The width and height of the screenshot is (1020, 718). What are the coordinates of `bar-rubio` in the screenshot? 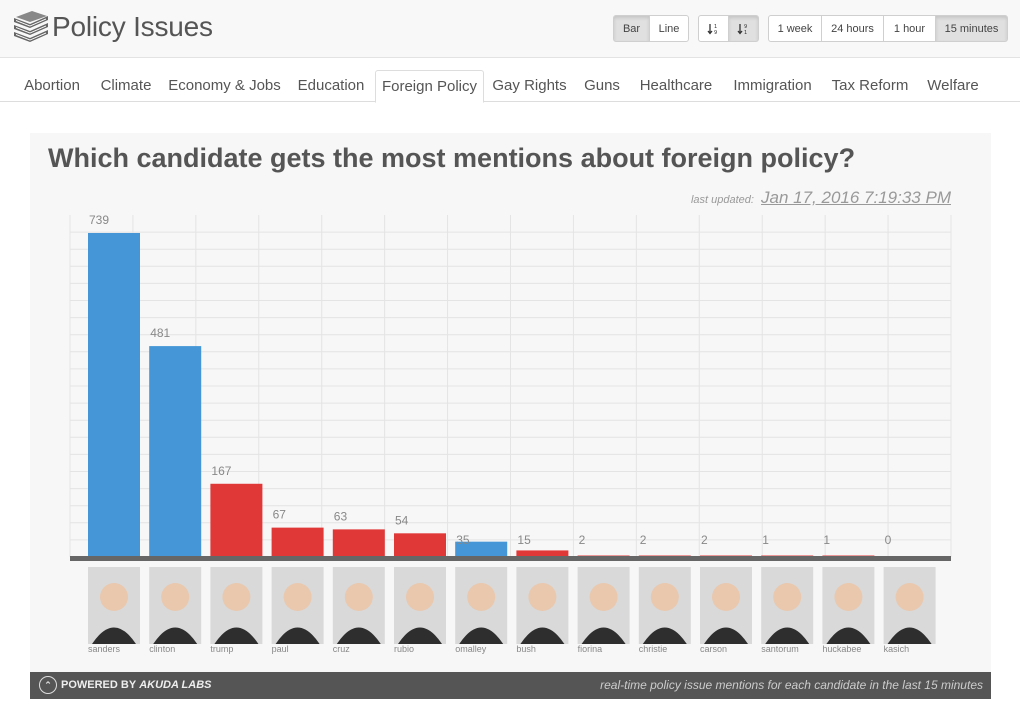 It's located at (420, 545).